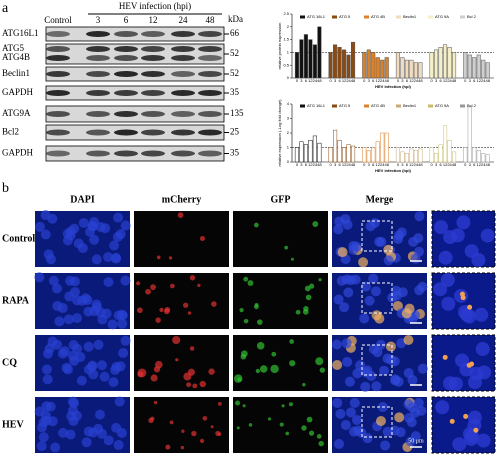 Image resolution: width=500 pixels, height=464 pixels. Describe the element at coordinates (82, 199) in the screenshot. I see `column-header: DAPI` at that location.